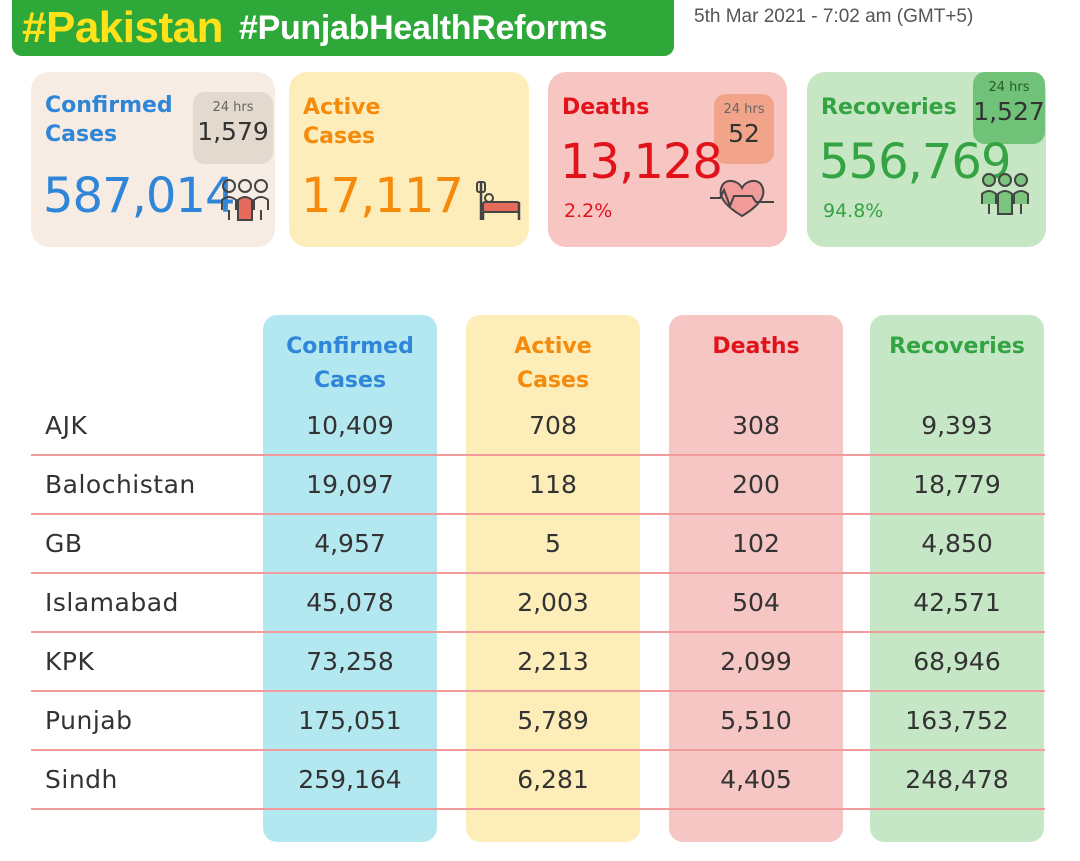  I want to click on confirmed-cell: 10,409, so click(350, 425).